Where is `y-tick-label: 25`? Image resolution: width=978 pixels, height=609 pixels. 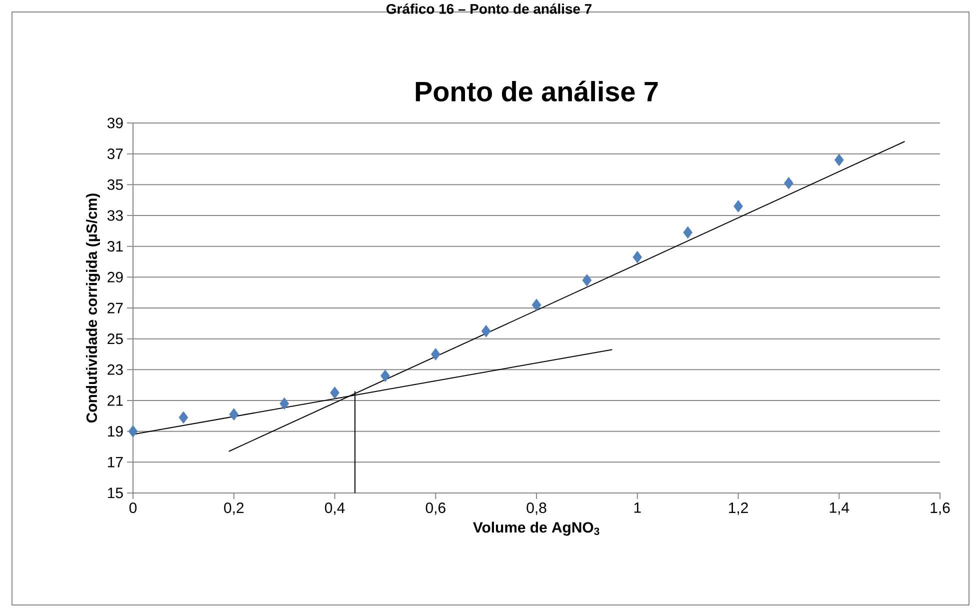
y-tick-label: 25 is located at coordinates (115, 339).